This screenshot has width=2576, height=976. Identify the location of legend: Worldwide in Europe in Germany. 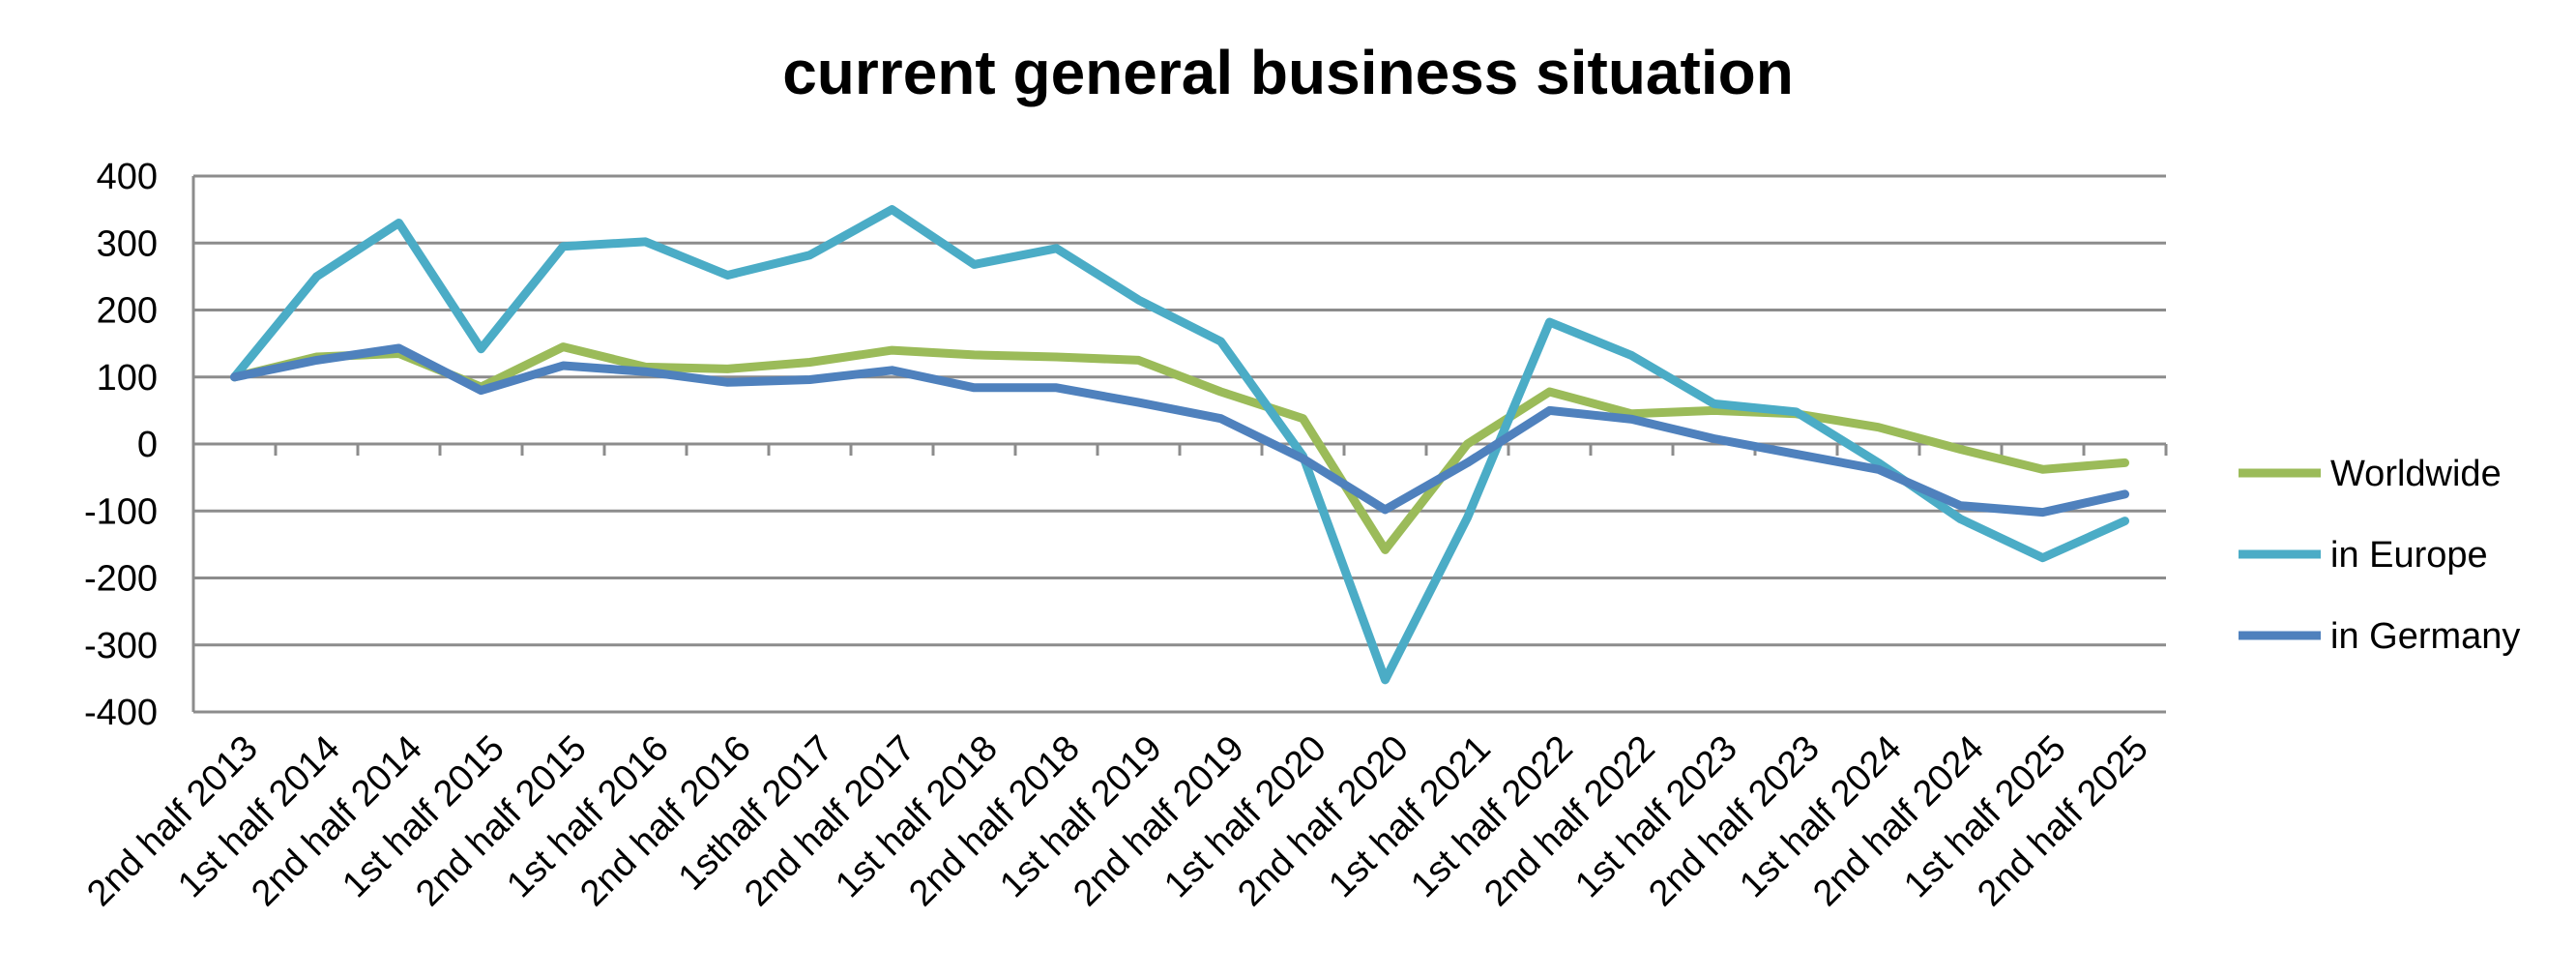
(2379, 555).